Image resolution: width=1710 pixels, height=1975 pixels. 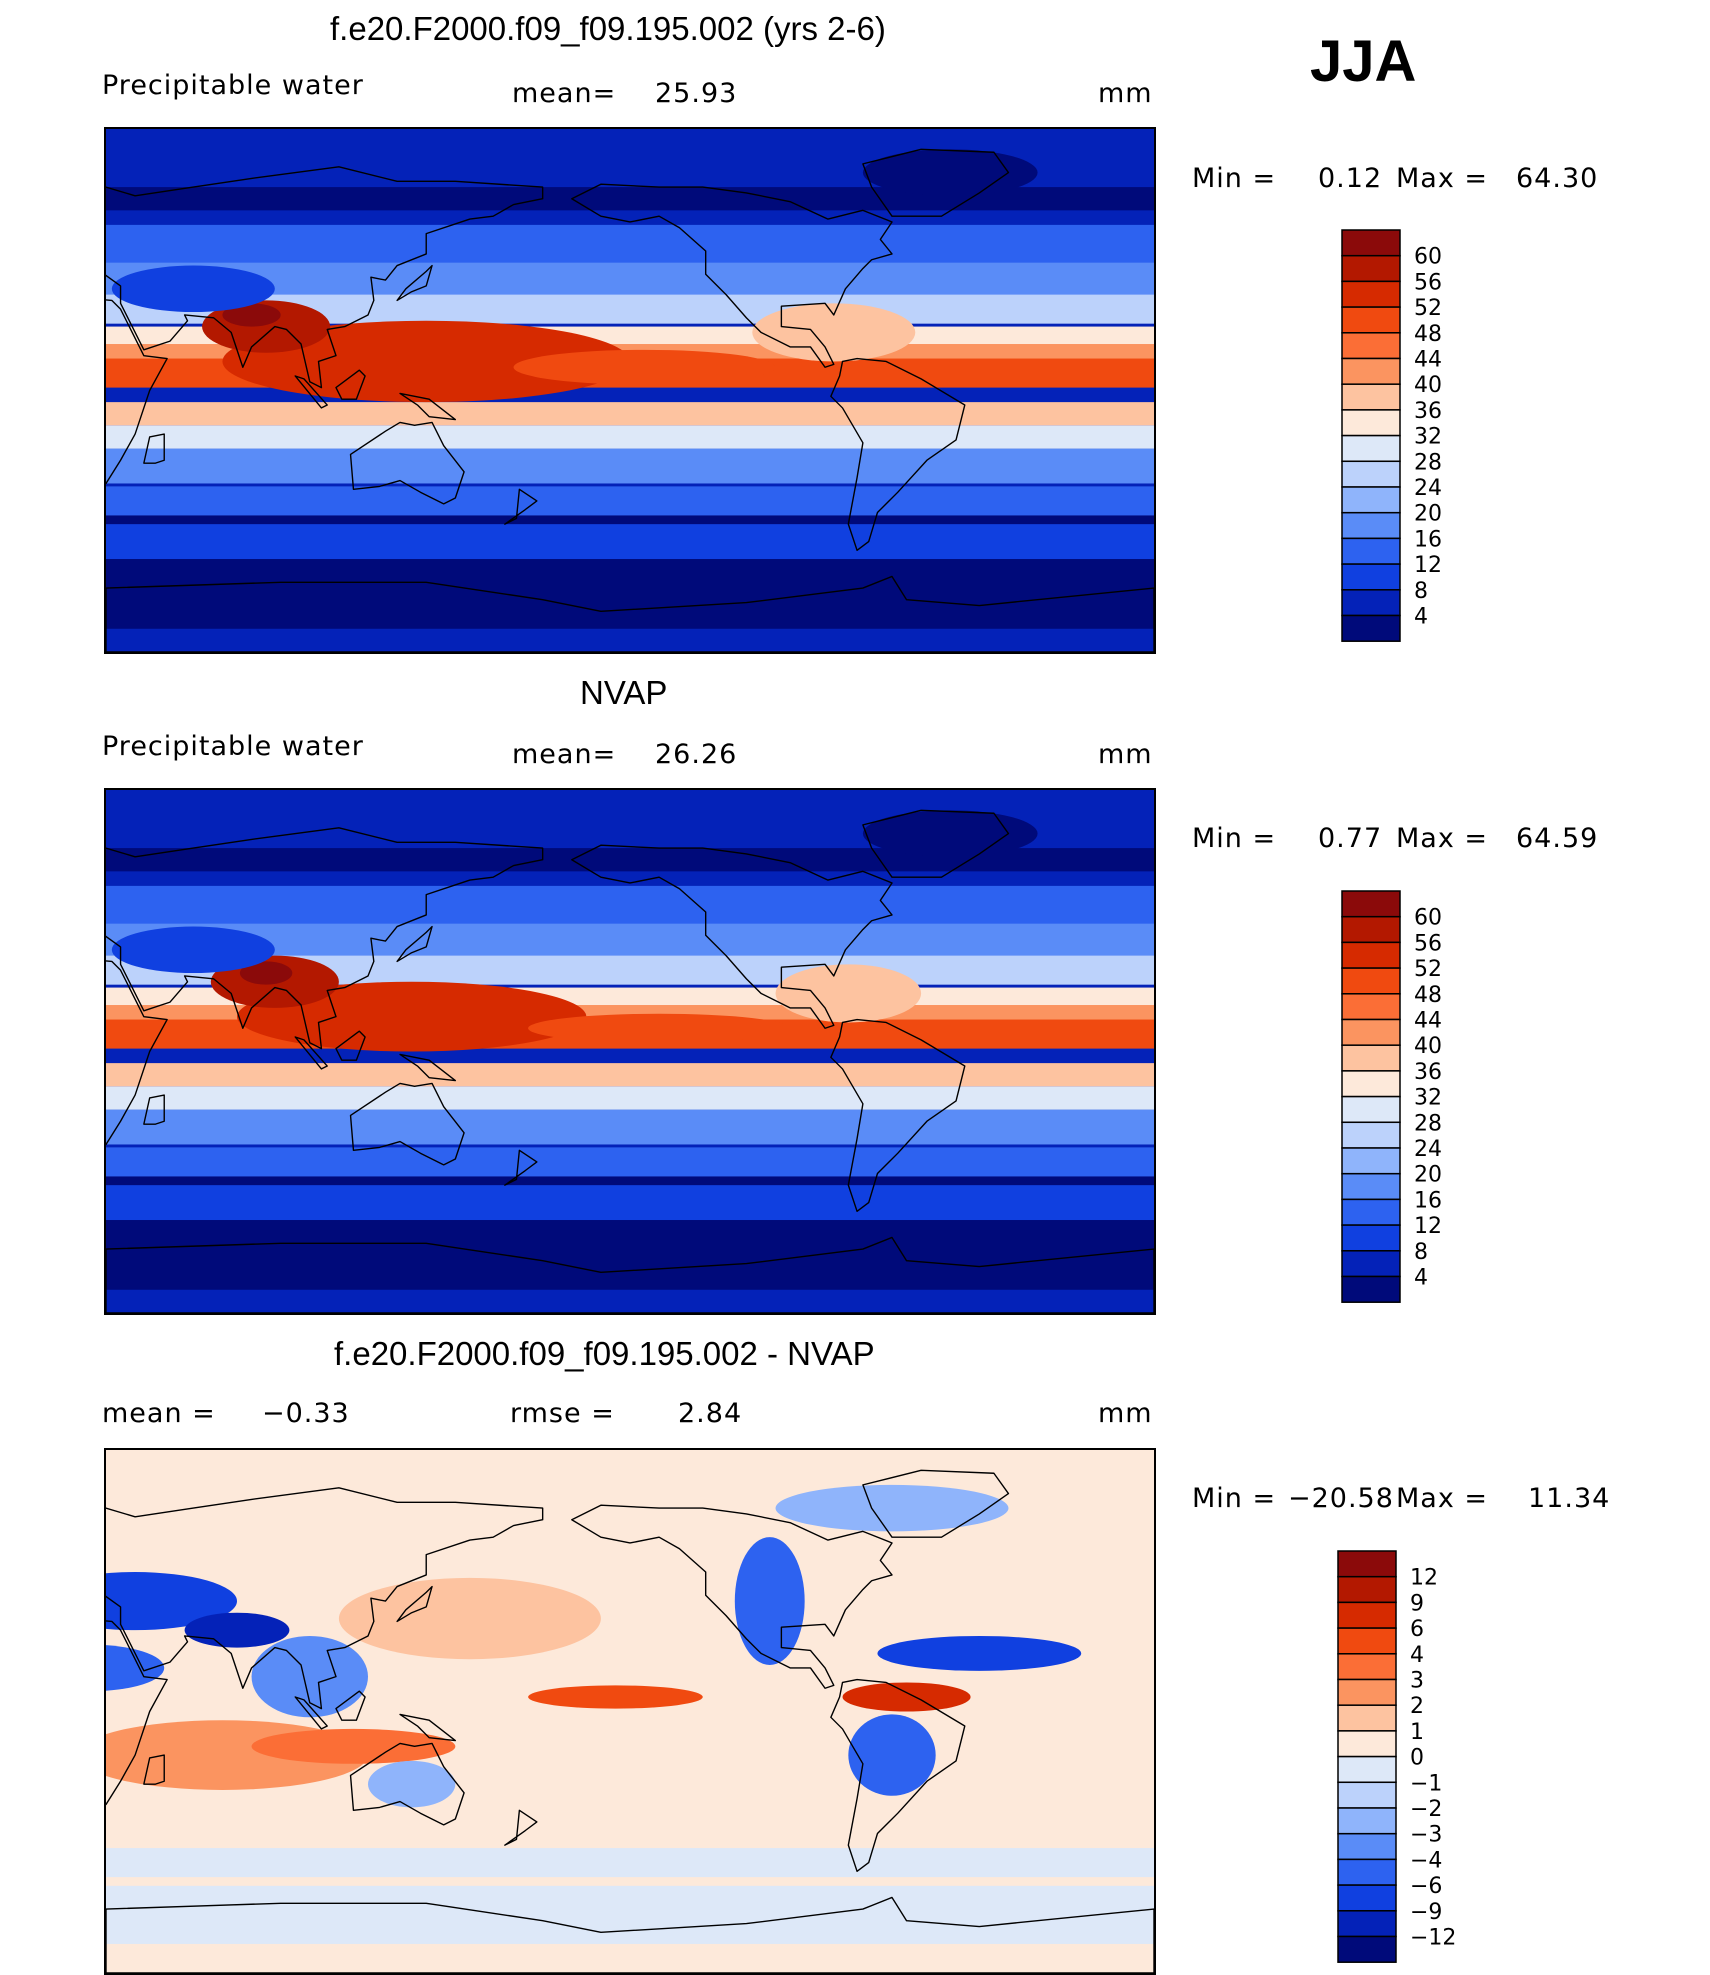 What do you see at coordinates (1234, 178) in the screenshot?
I see `panel1-min-label: Min =` at bounding box center [1234, 178].